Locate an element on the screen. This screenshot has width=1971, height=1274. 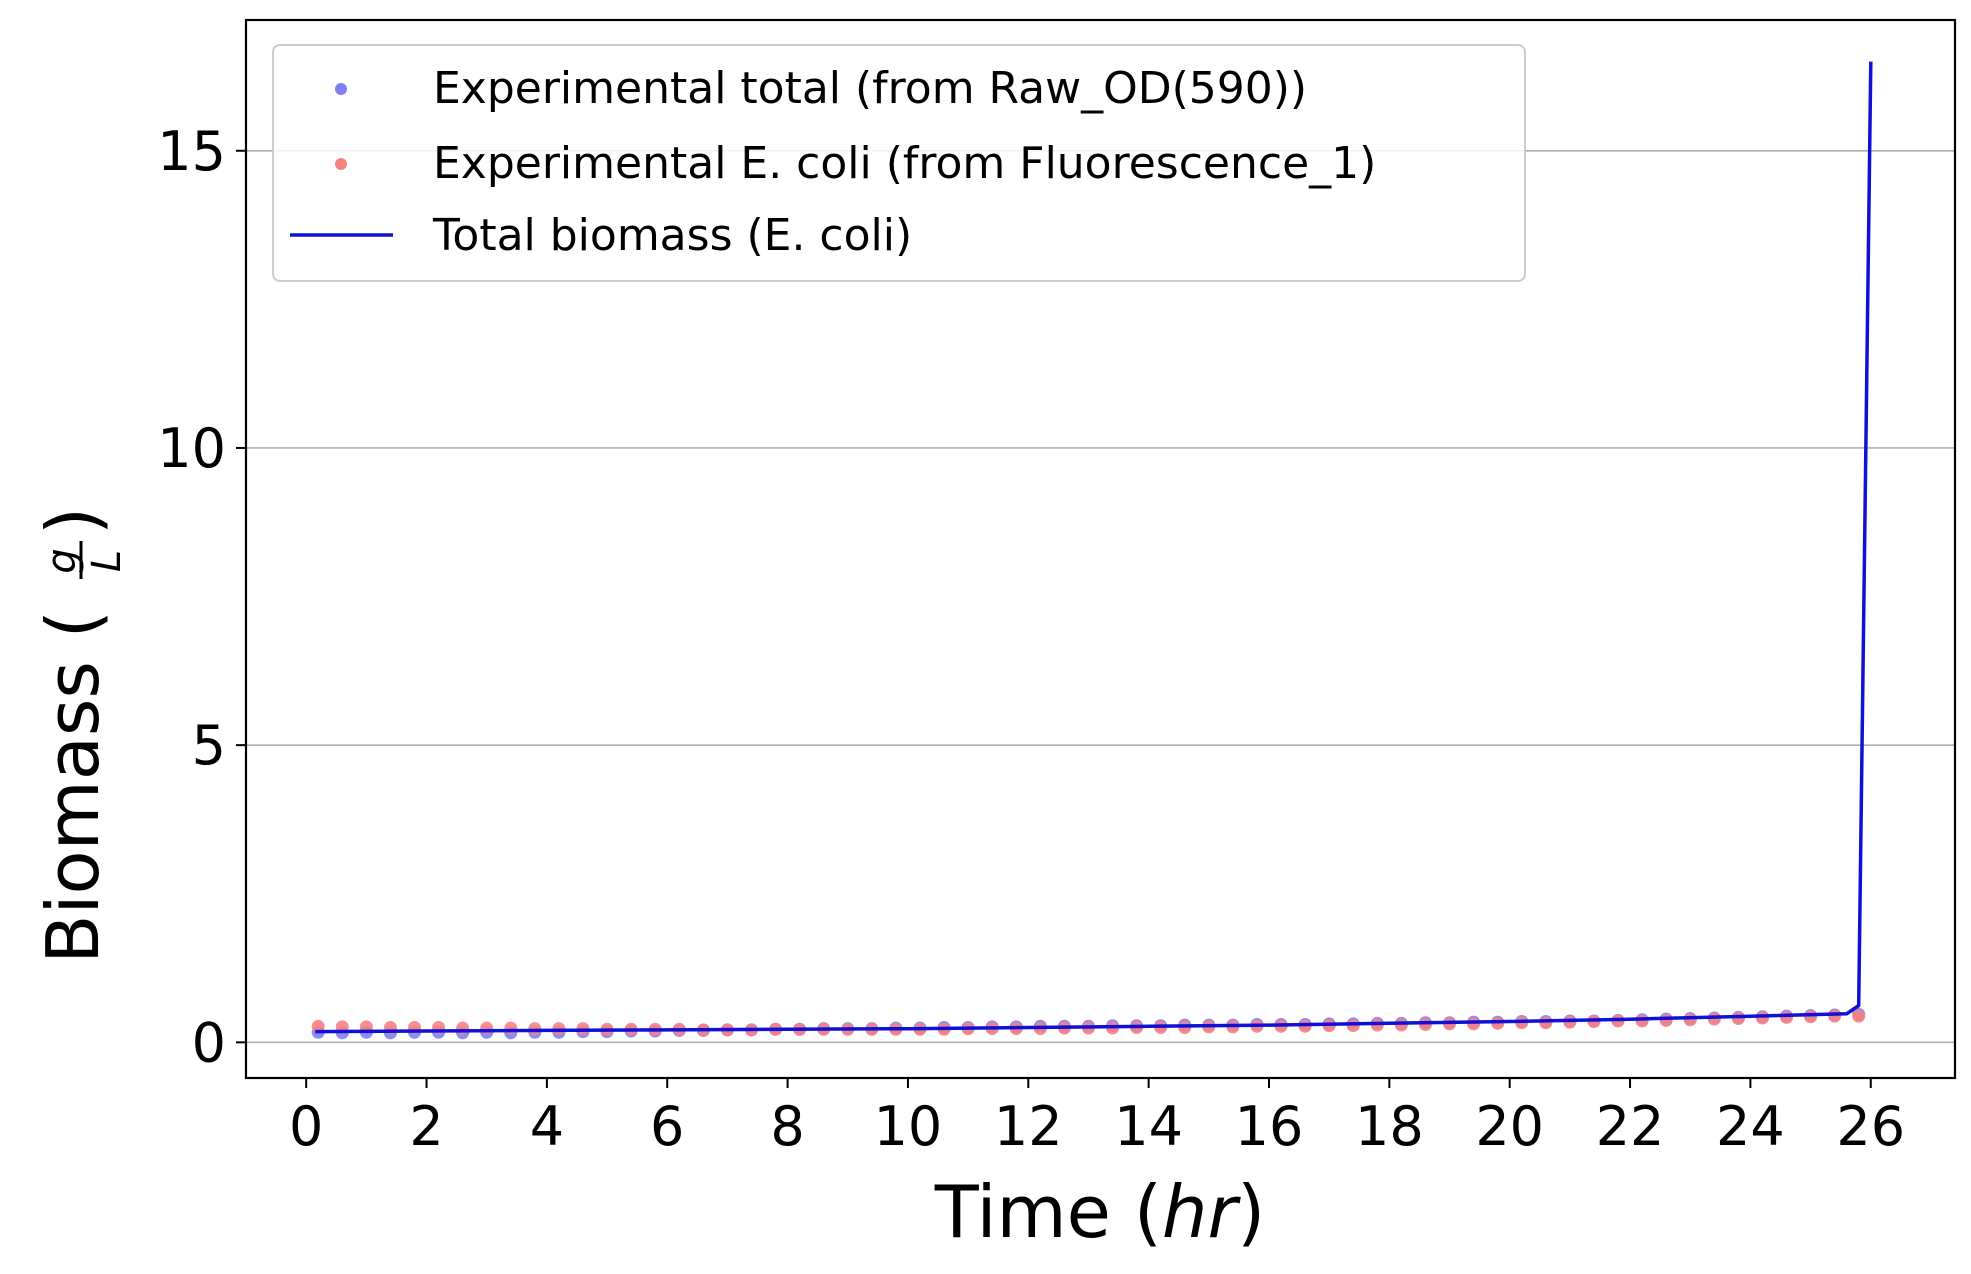
x-axis-title-unit: hr is located at coordinates (1202, 1212).